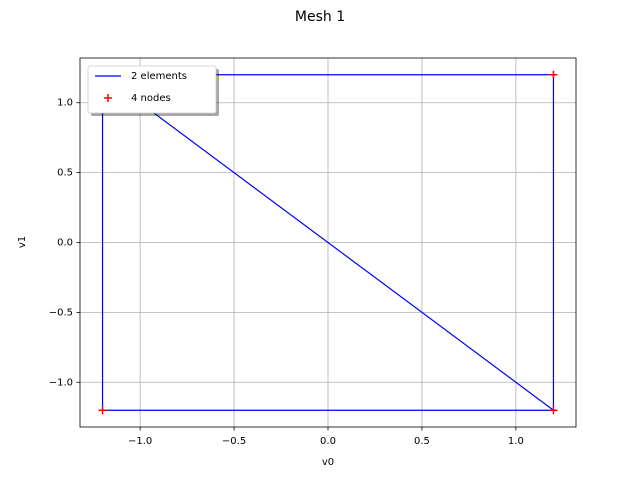 This screenshot has width=640, height=480. What do you see at coordinates (61, 382) in the screenshot?
I see `y-tick-label: −1.0` at bounding box center [61, 382].